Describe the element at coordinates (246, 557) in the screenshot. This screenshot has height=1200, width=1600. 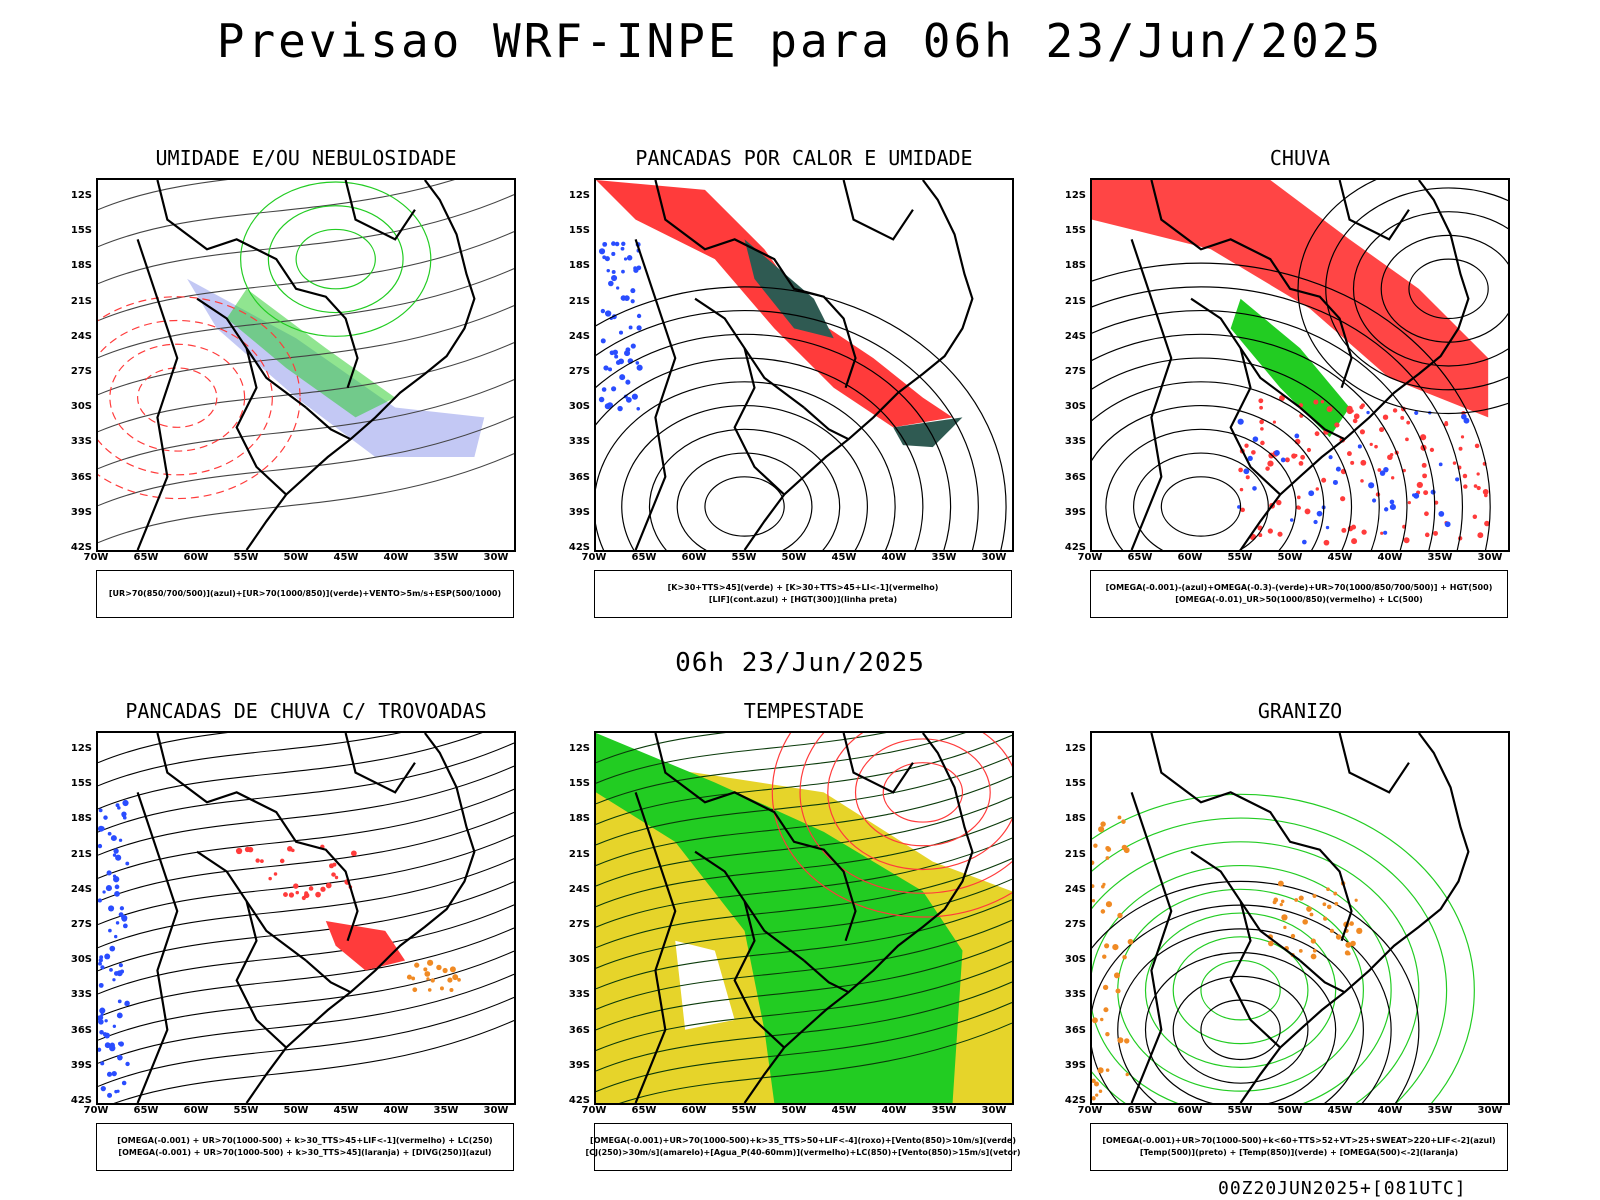
I see `longitude-label: 55W` at that location.